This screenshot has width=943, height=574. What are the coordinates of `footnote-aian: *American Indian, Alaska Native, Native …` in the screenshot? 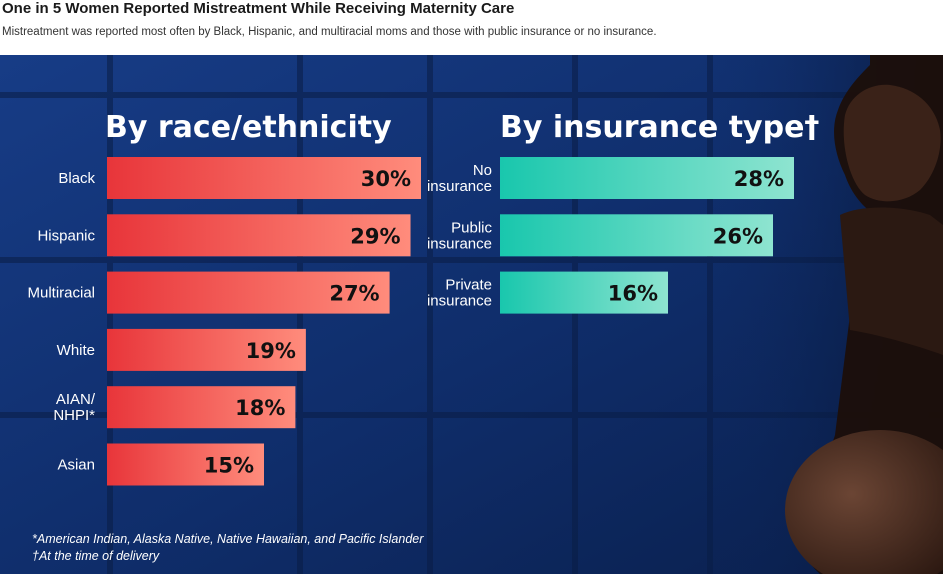 It's located at (228, 539).